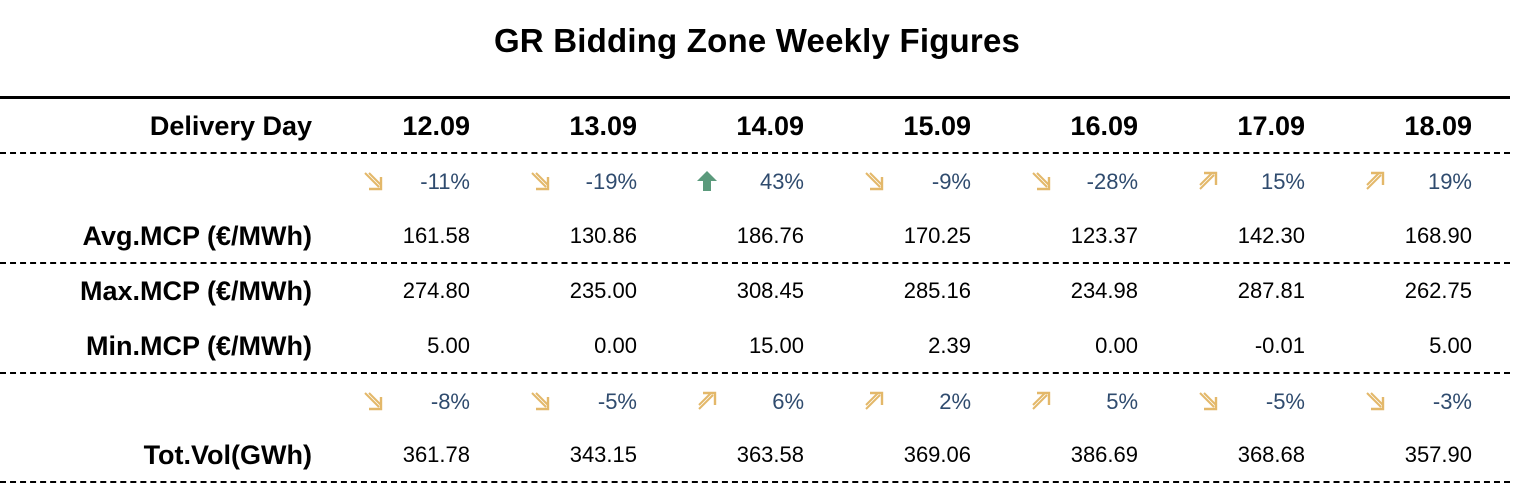 This screenshot has height=504, width=1514. I want to click on day-header-text: 16.09, so click(1104, 126).